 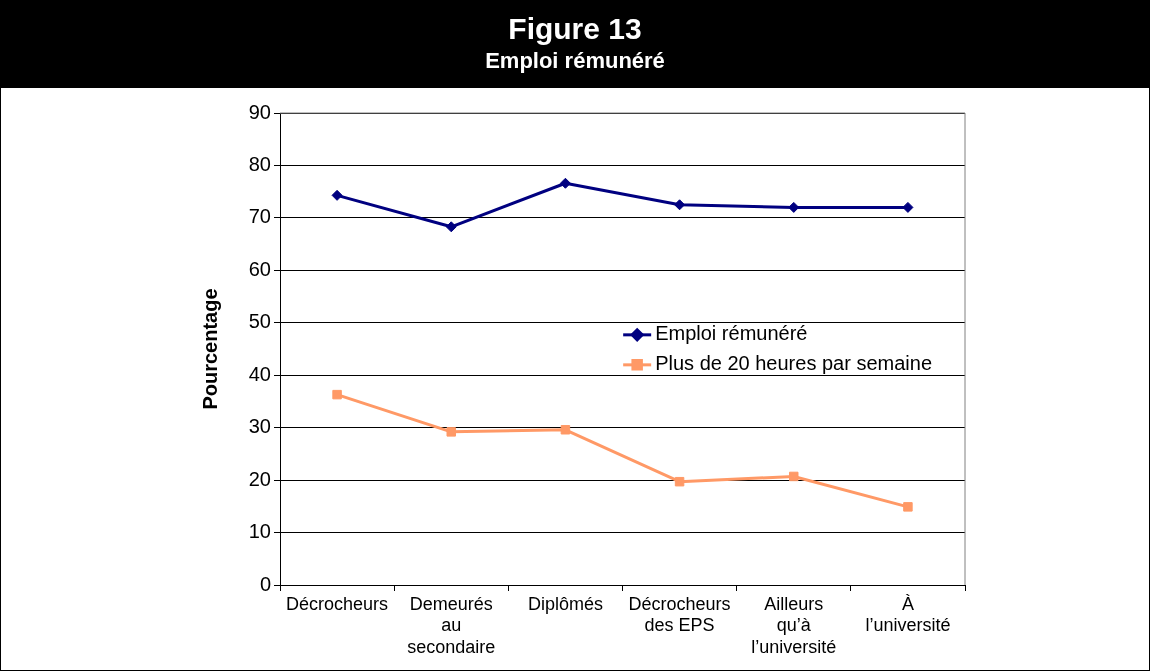 I want to click on y-tick-label: 90, so click(x=259, y=111).